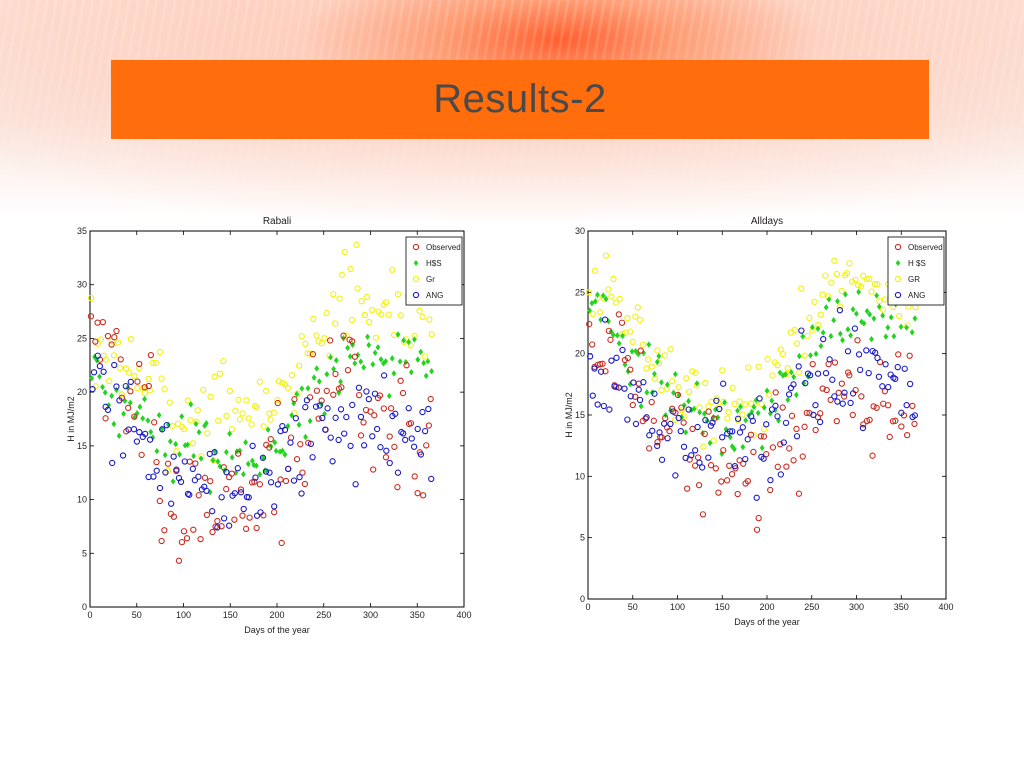 The width and height of the screenshot is (1024, 768). I want to click on legend: Observed H $S GR ANG, so click(916, 271).